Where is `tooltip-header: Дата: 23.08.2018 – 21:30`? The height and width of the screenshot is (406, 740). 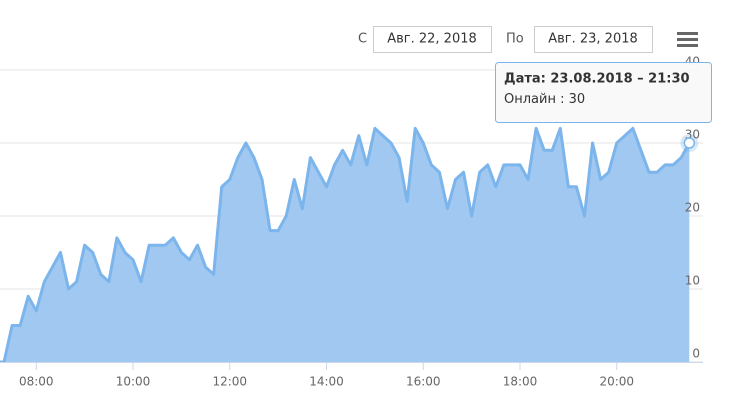
tooltip-header: Дата: 23.08.2018 – 21:30 is located at coordinates (597, 79).